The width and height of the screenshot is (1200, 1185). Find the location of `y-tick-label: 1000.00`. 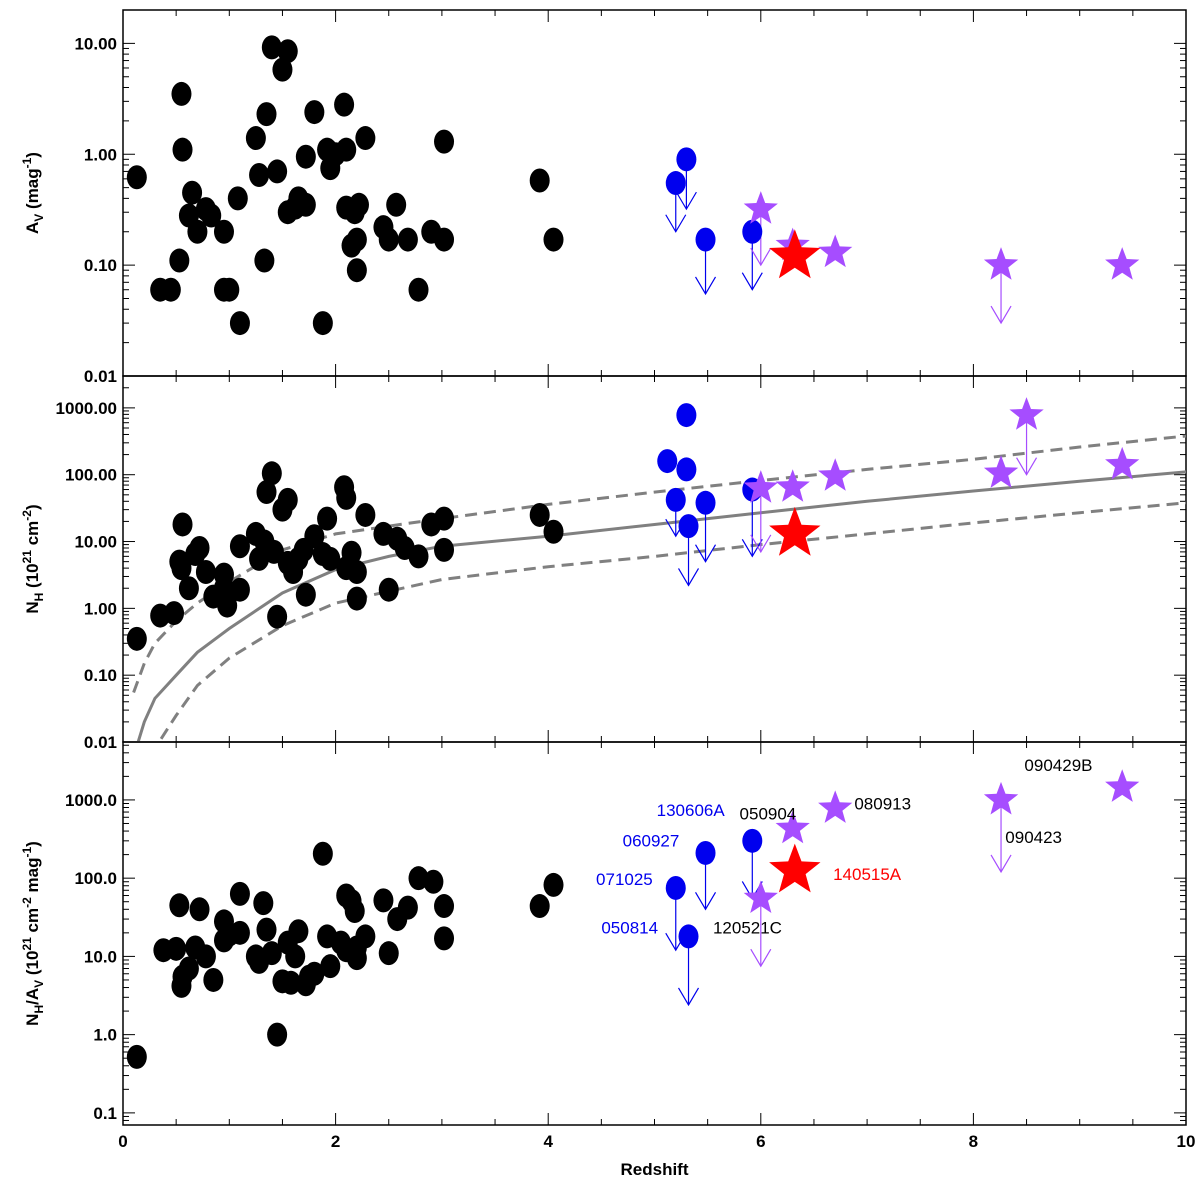

y-tick-label: 1000.00 is located at coordinates (86, 408).